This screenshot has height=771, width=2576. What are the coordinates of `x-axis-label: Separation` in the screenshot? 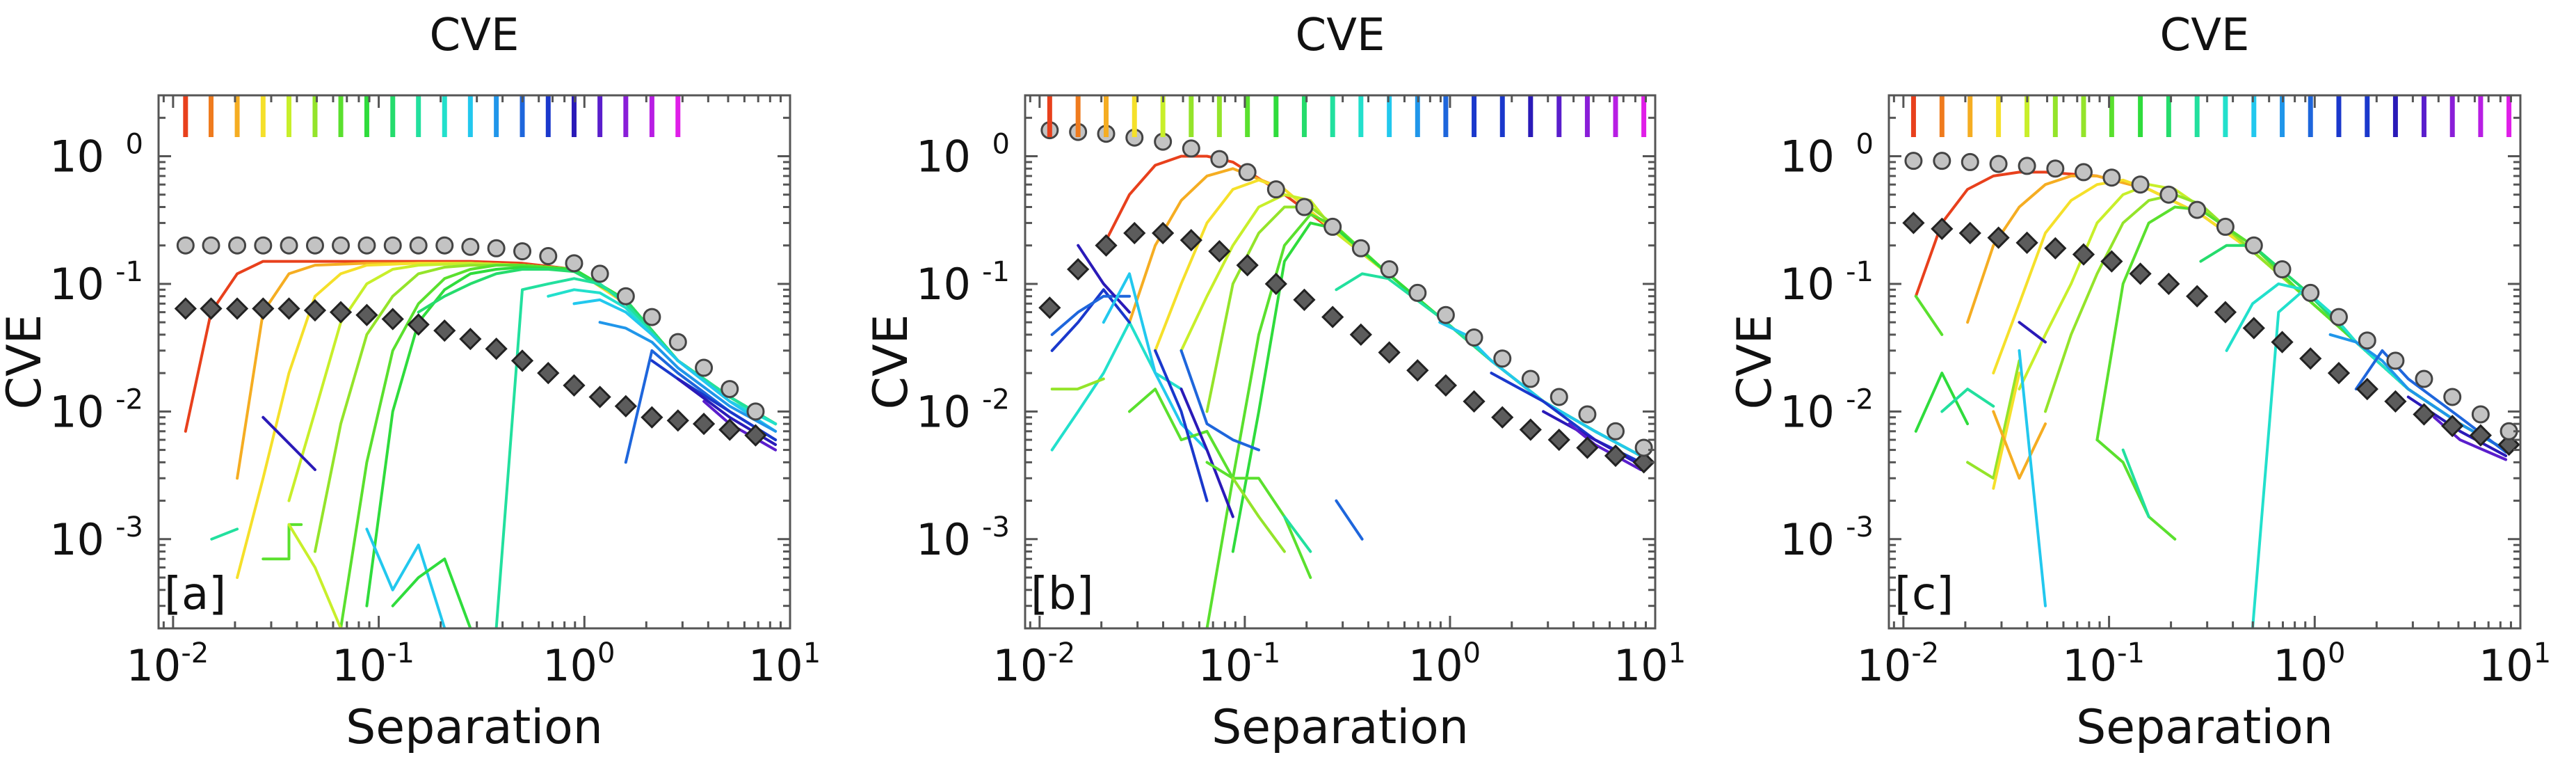 It's located at (1340, 727).